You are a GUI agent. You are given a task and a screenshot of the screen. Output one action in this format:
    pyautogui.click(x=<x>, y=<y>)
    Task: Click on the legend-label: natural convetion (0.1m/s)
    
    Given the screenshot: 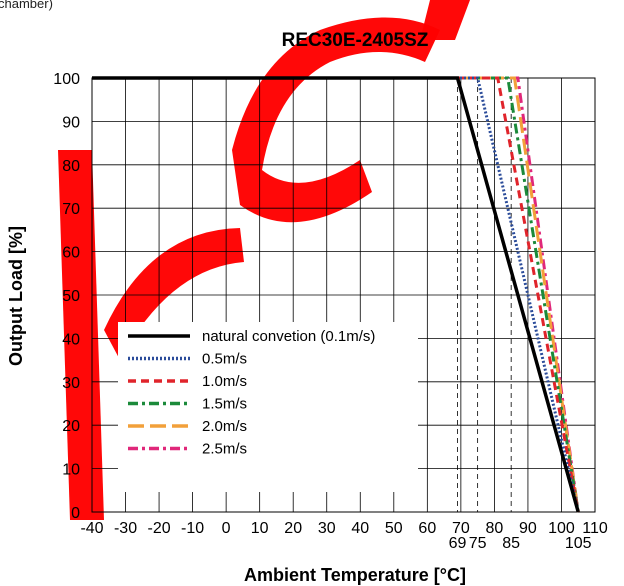 What is the action you would take?
    pyautogui.click(x=288, y=336)
    